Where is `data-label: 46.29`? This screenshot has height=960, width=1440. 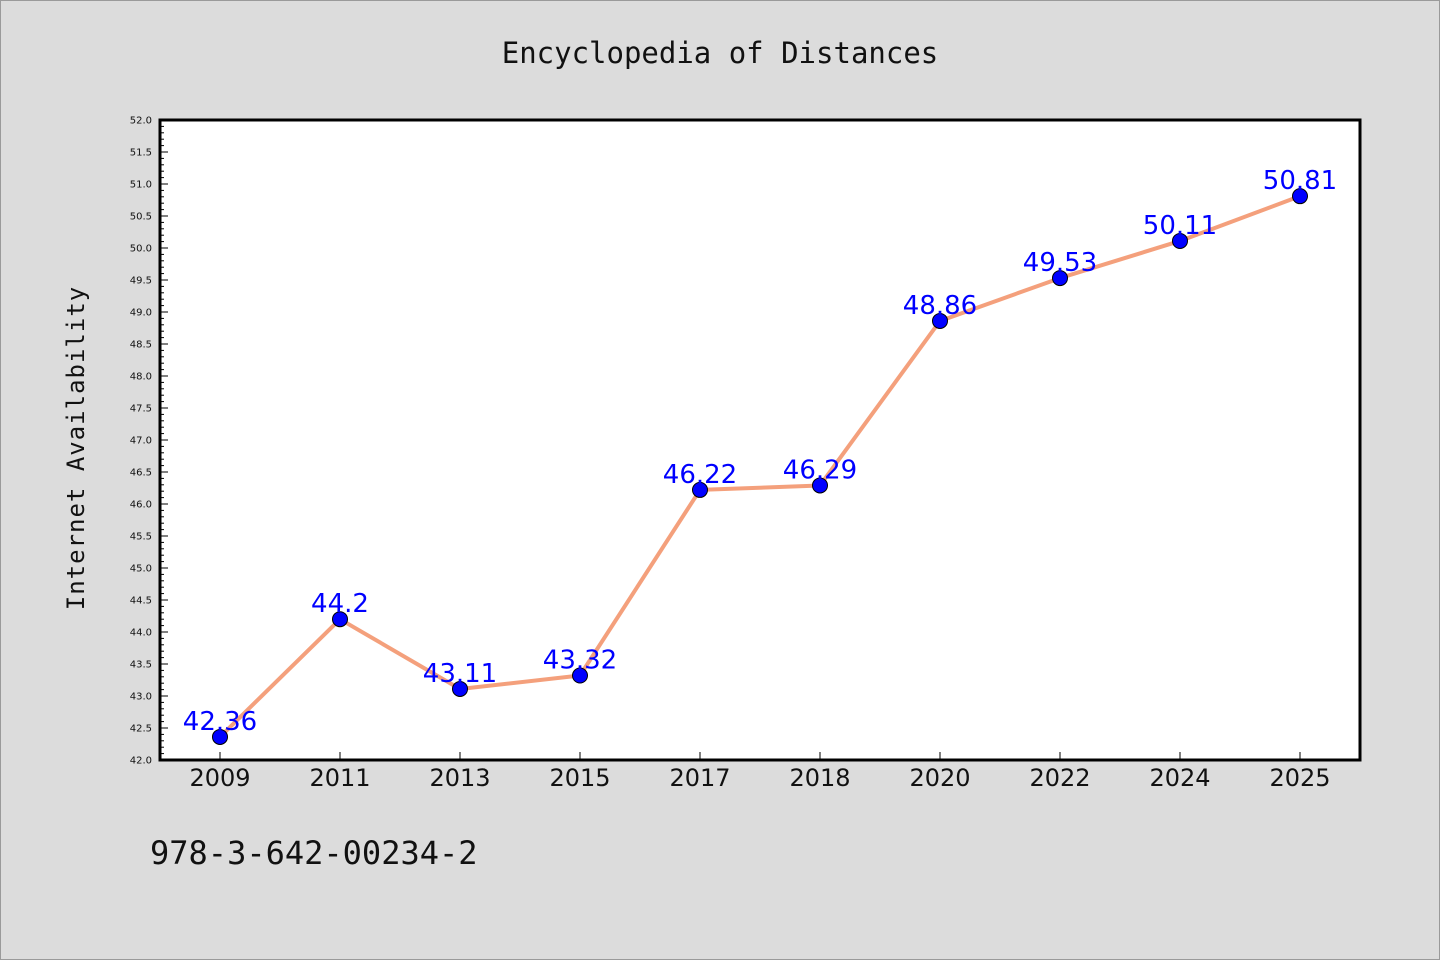
data-label: 46.29 is located at coordinates (820, 470).